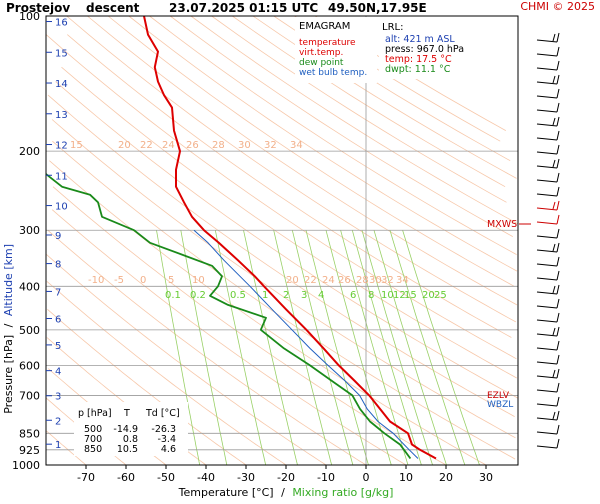 Image resolution: width=600 pixels, height=504 pixels. I want to click on dry-adiabat-label: 22, so click(146, 145).